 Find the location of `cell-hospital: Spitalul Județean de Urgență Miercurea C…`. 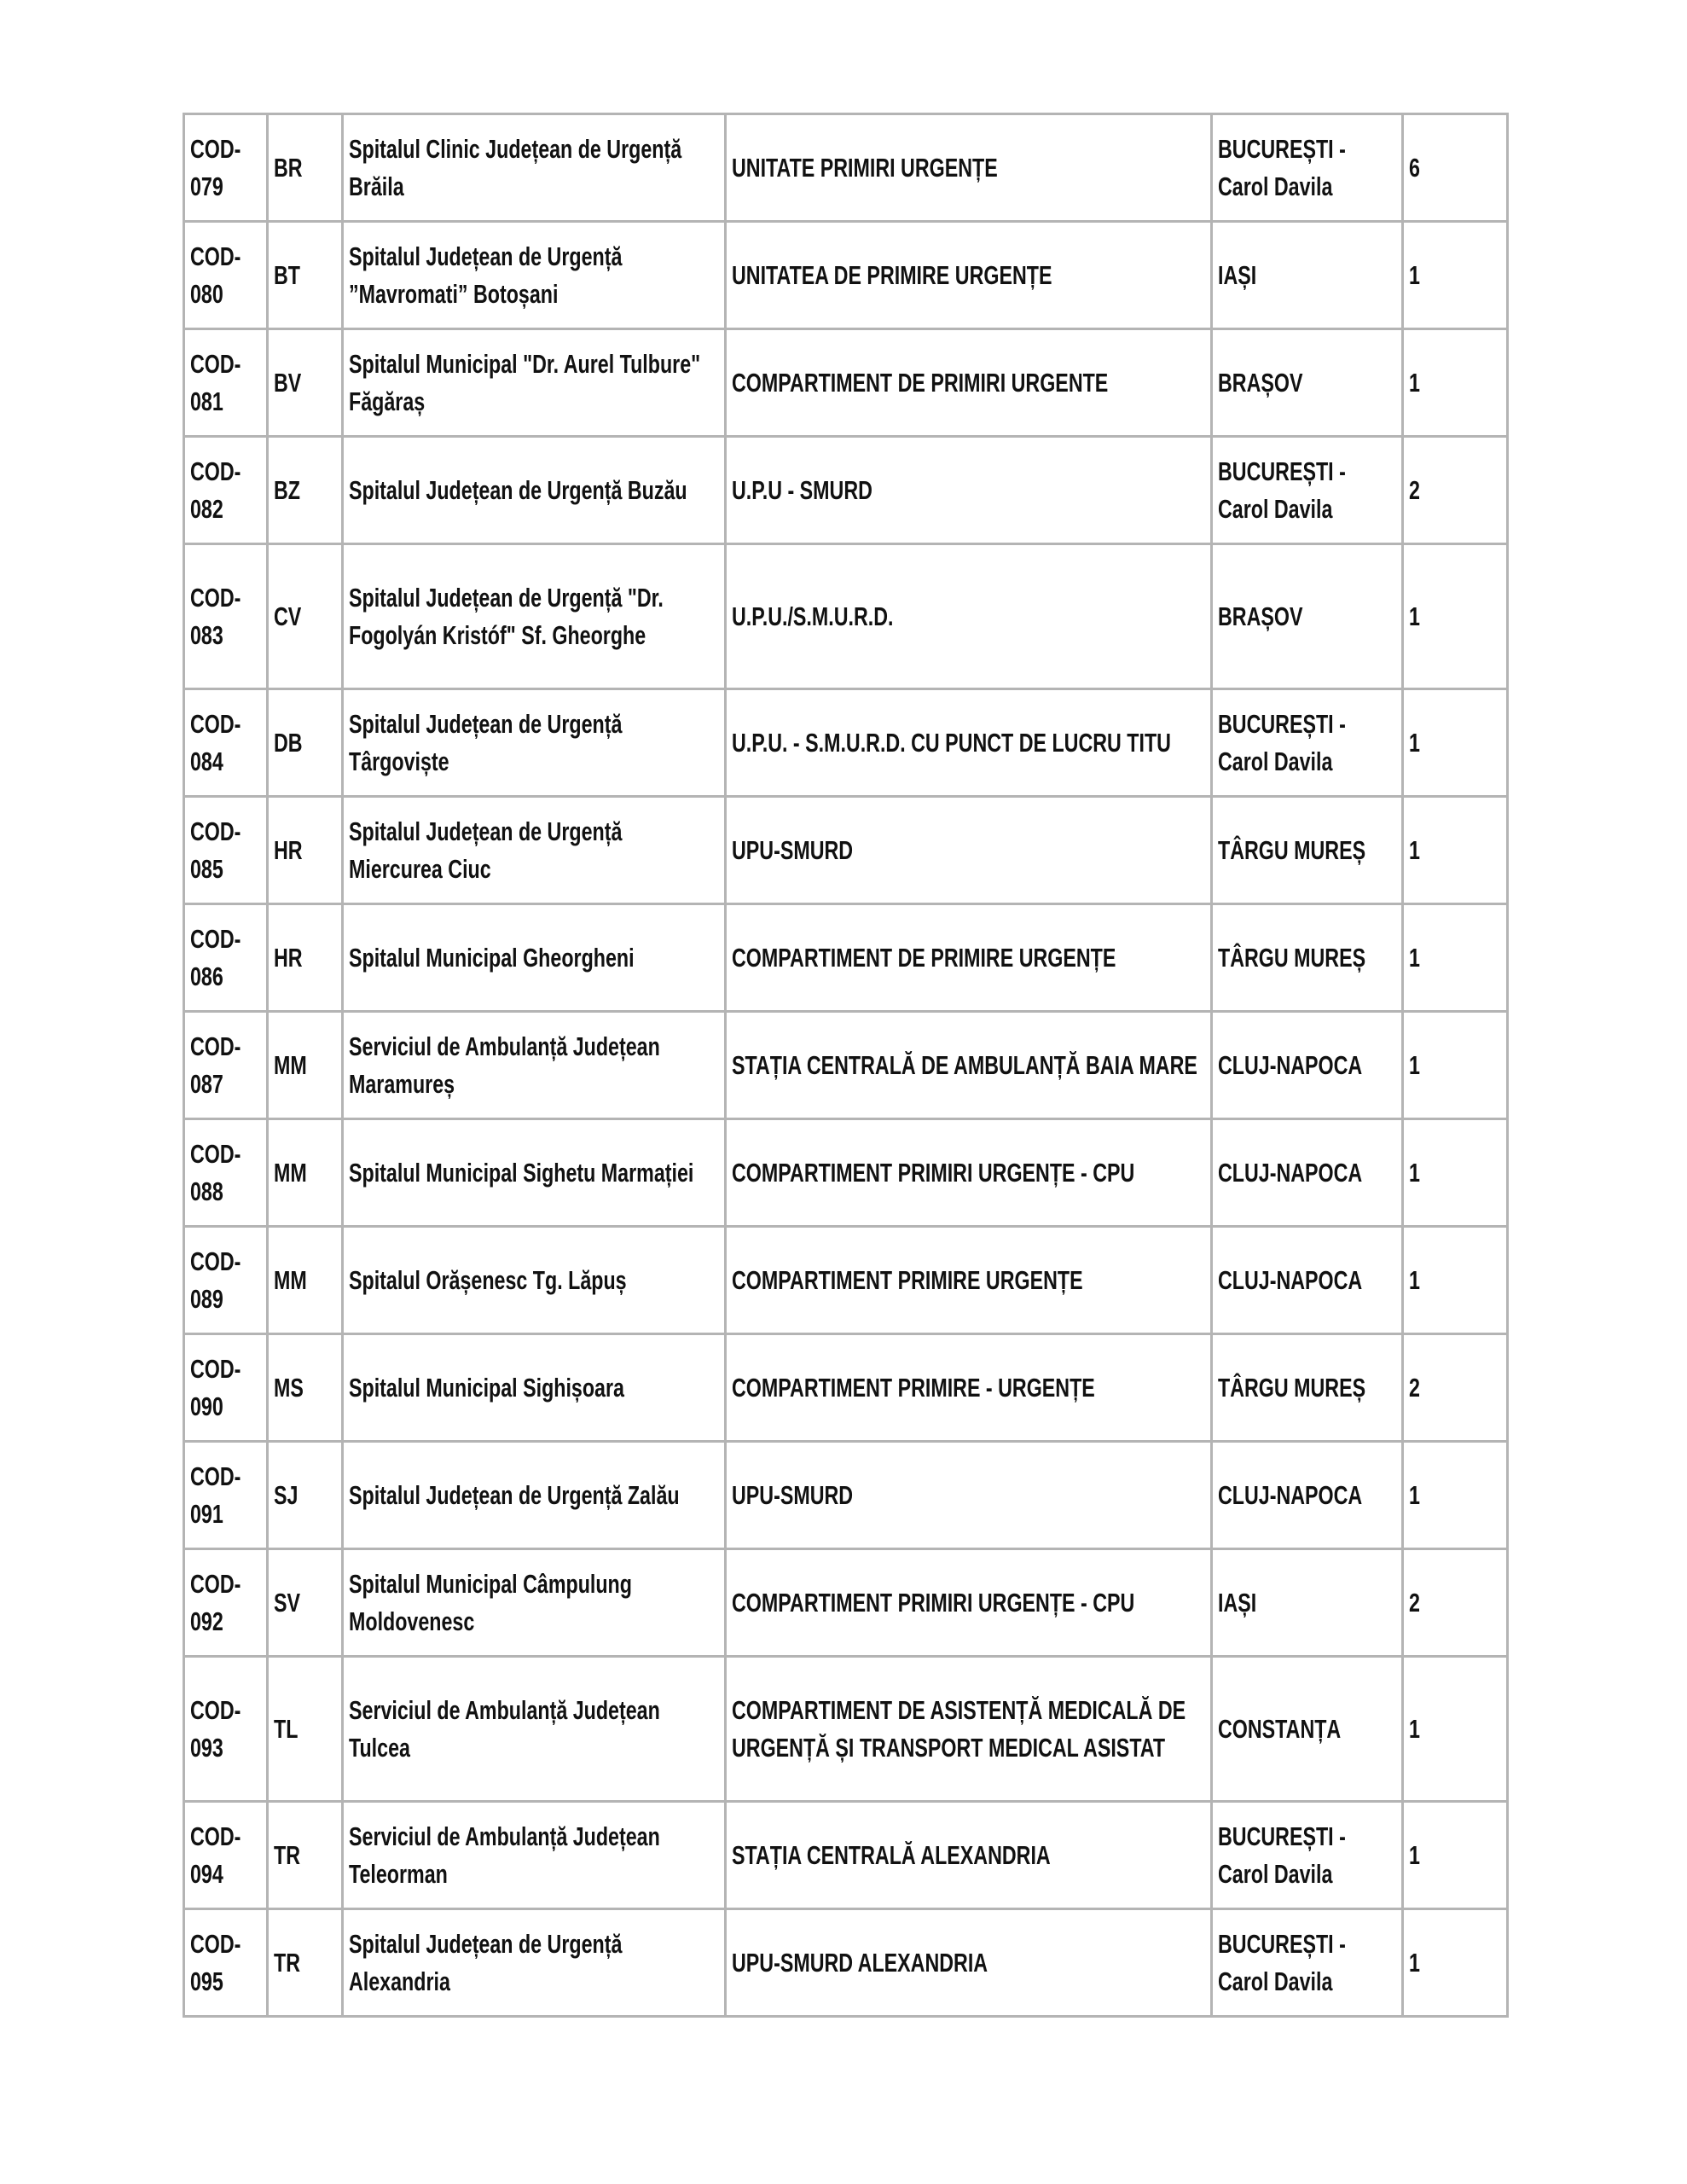

cell-hospital: Spitalul Județean de Urgență Miercurea C… is located at coordinates (534, 850).